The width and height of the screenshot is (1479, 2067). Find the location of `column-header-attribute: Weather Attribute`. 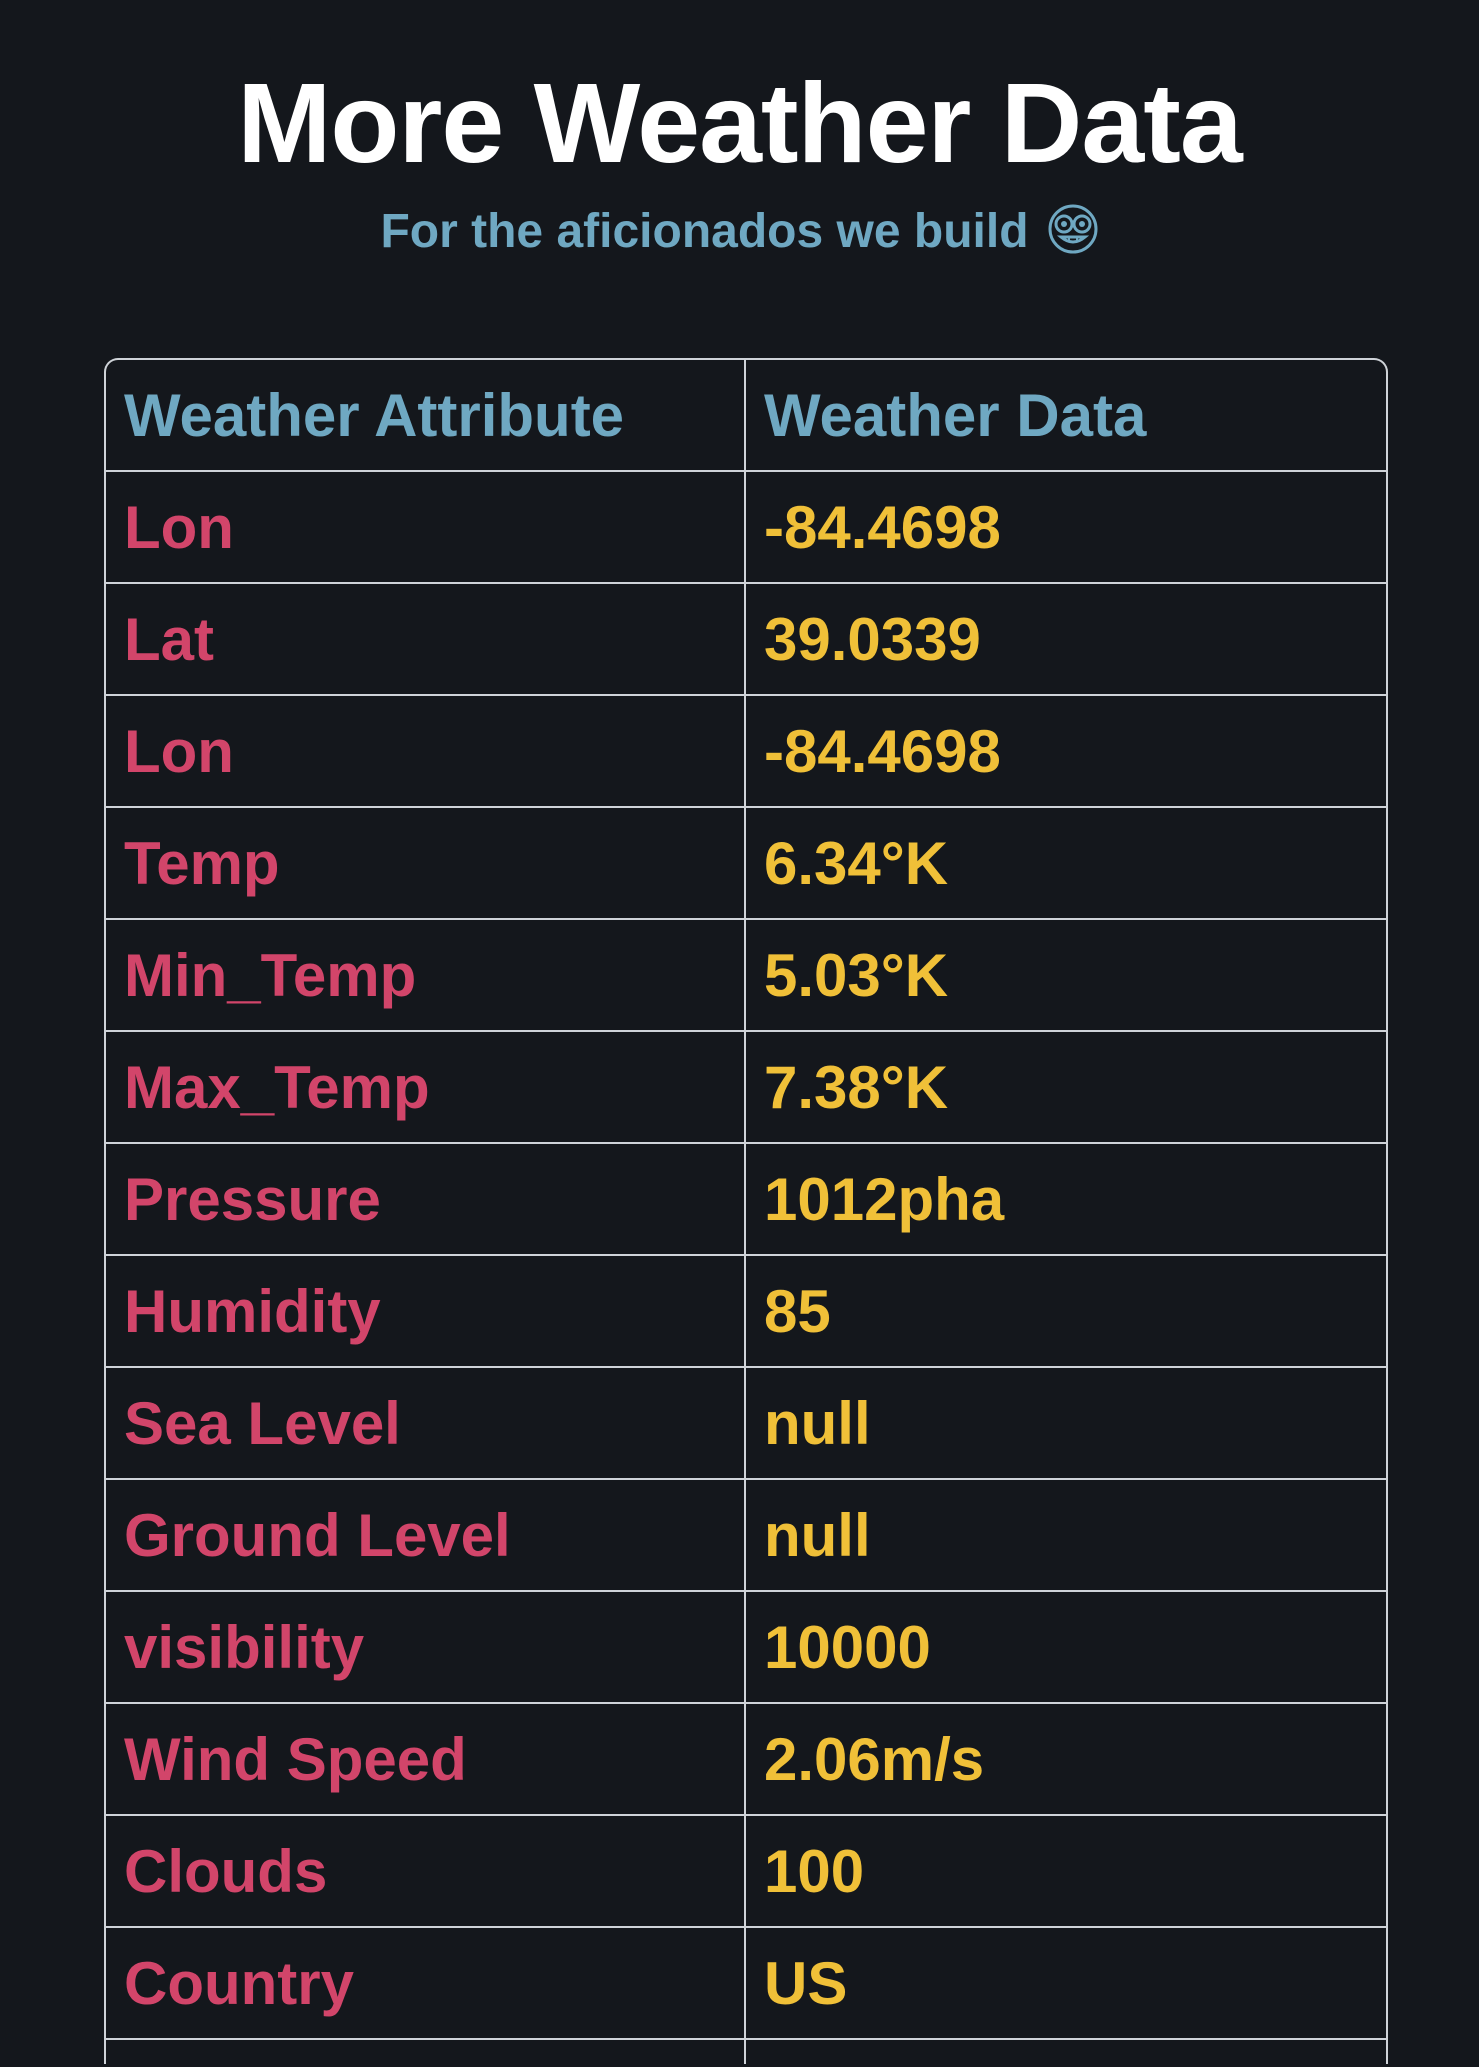

column-header-attribute: Weather Attribute is located at coordinates (426, 415).